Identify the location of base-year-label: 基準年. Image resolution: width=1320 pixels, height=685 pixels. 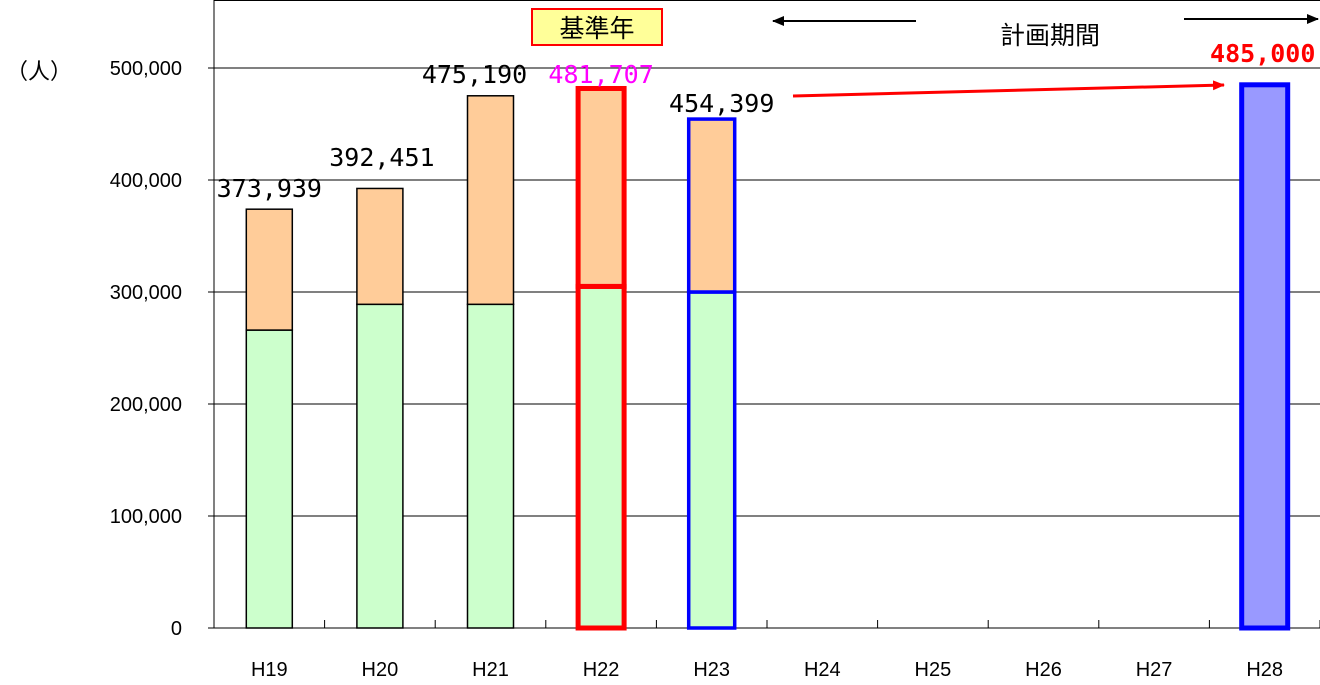
(596, 28).